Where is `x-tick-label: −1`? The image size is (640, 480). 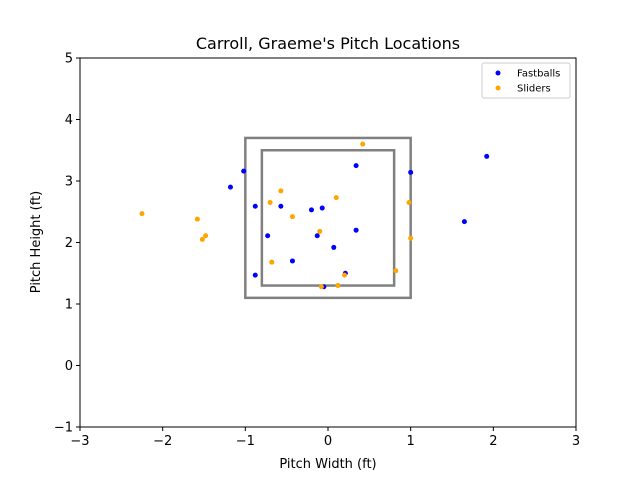 x-tick-label: −1 is located at coordinates (245, 441).